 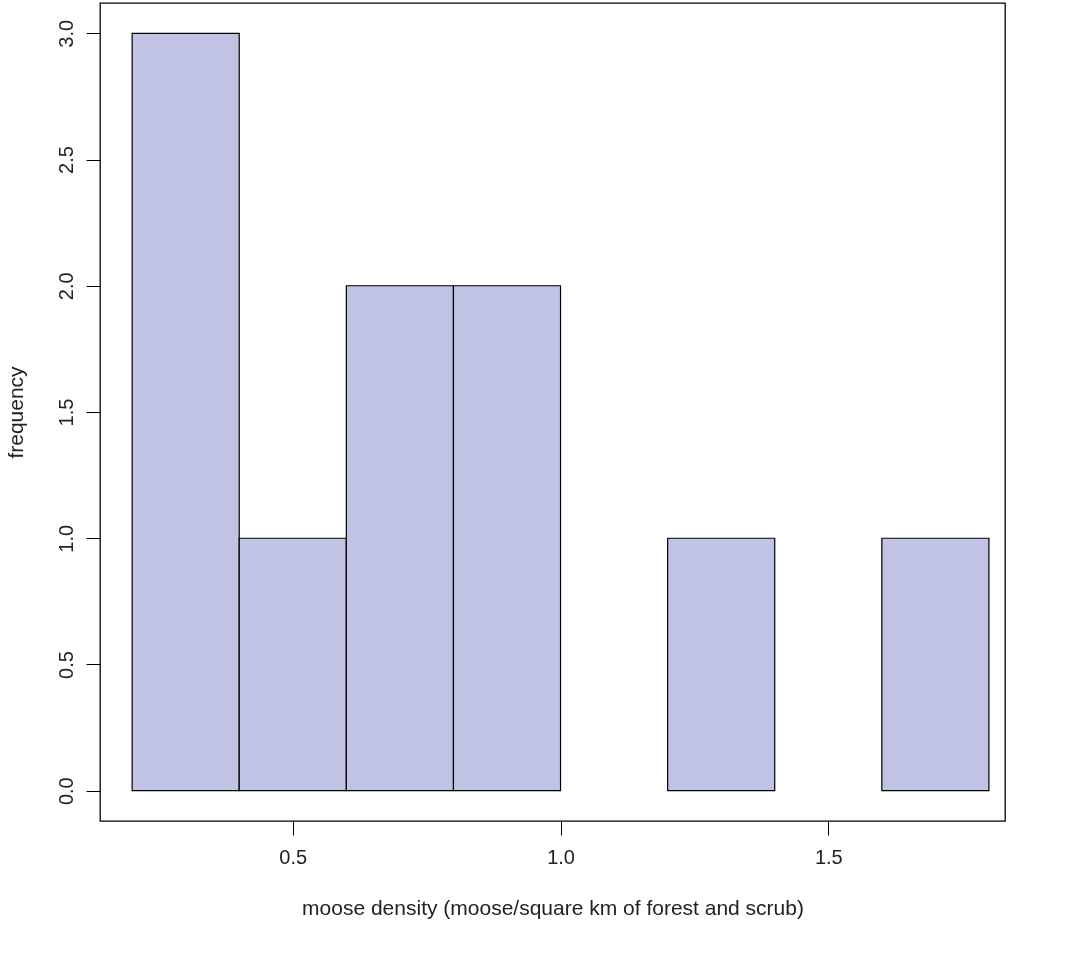 What do you see at coordinates (65, 791) in the screenshot?
I see `y-tick-label: 0.0` at bounding box center [65, 791].